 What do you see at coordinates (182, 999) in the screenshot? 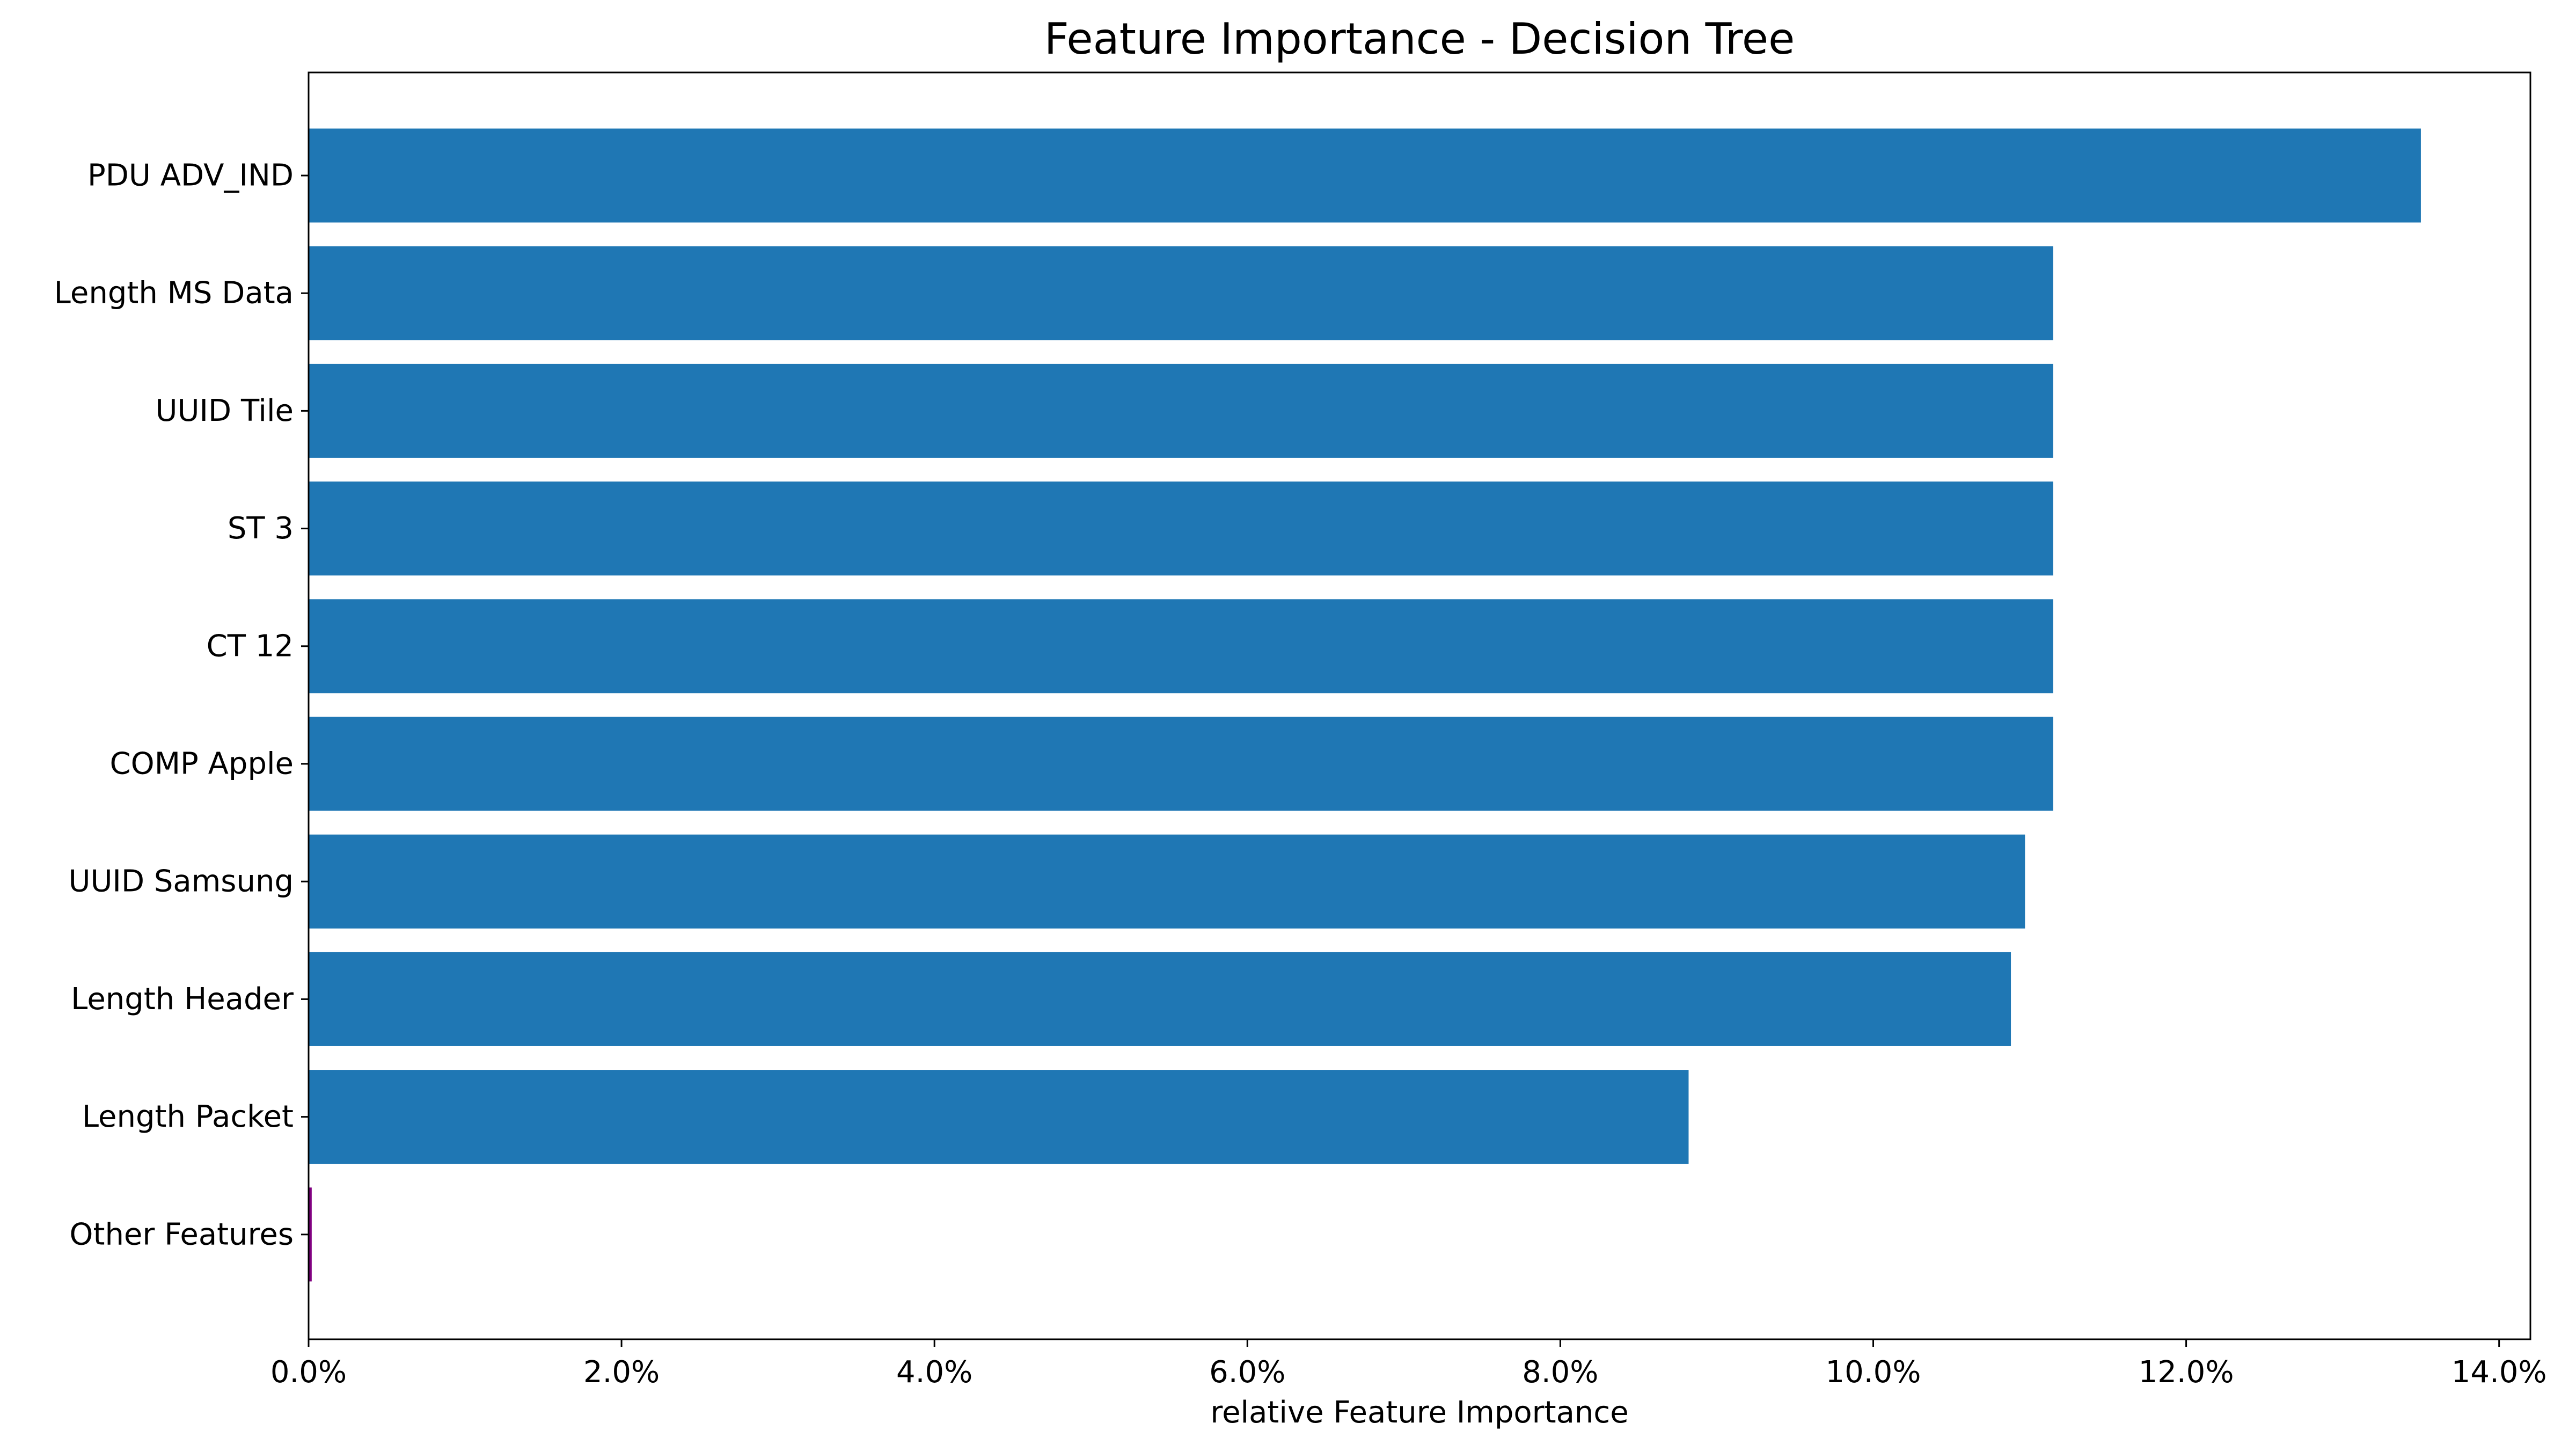
I see `y-tick-label: Length Header` at bounding box center [182, 999].